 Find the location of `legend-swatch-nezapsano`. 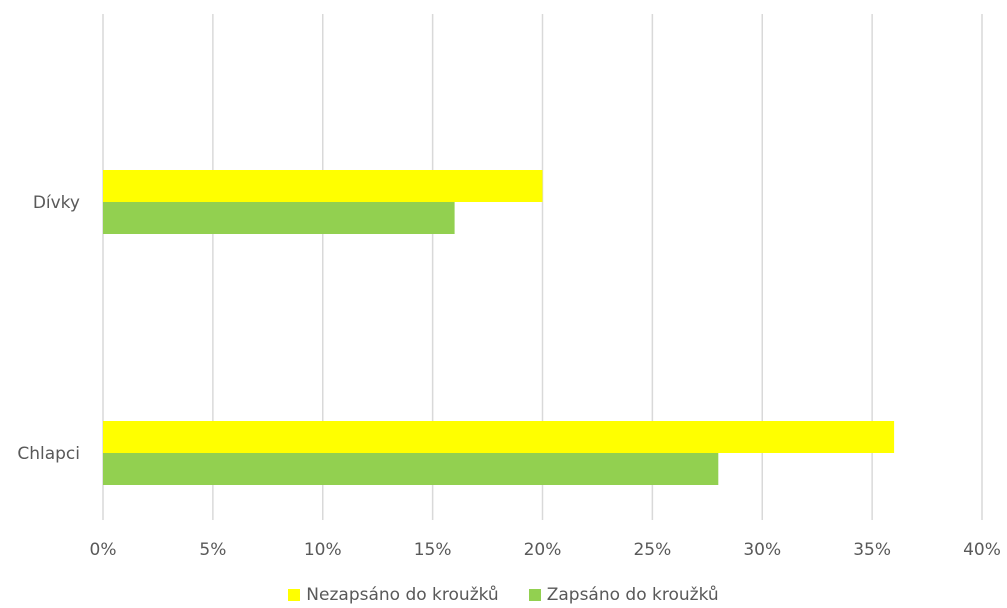

legend-swatch-nezapsano is located at coordinates (294, 595).